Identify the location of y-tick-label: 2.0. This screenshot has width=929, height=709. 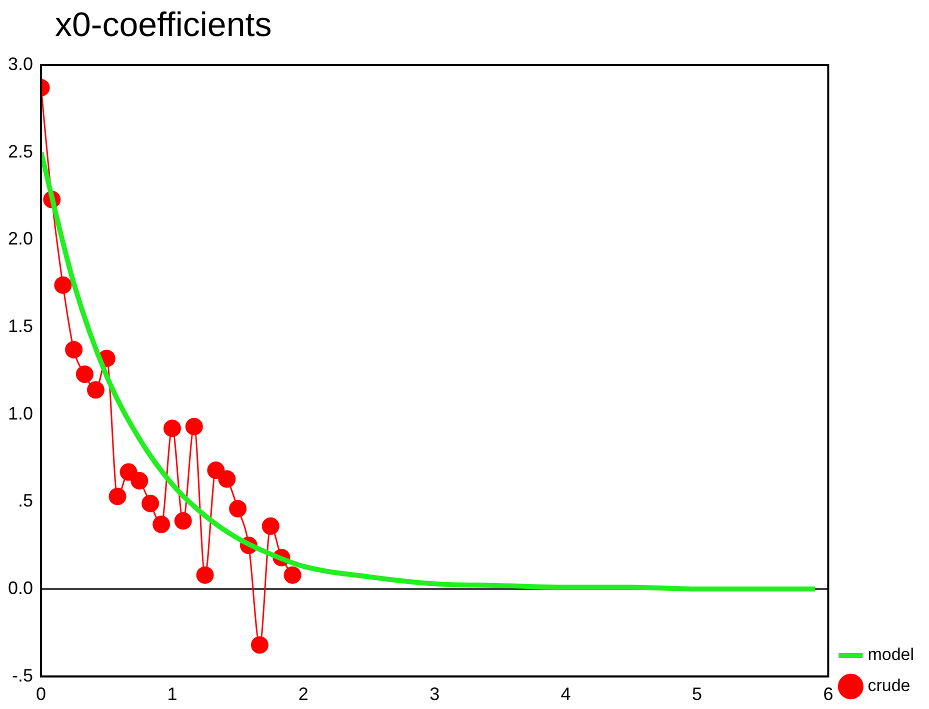
(21, 238).